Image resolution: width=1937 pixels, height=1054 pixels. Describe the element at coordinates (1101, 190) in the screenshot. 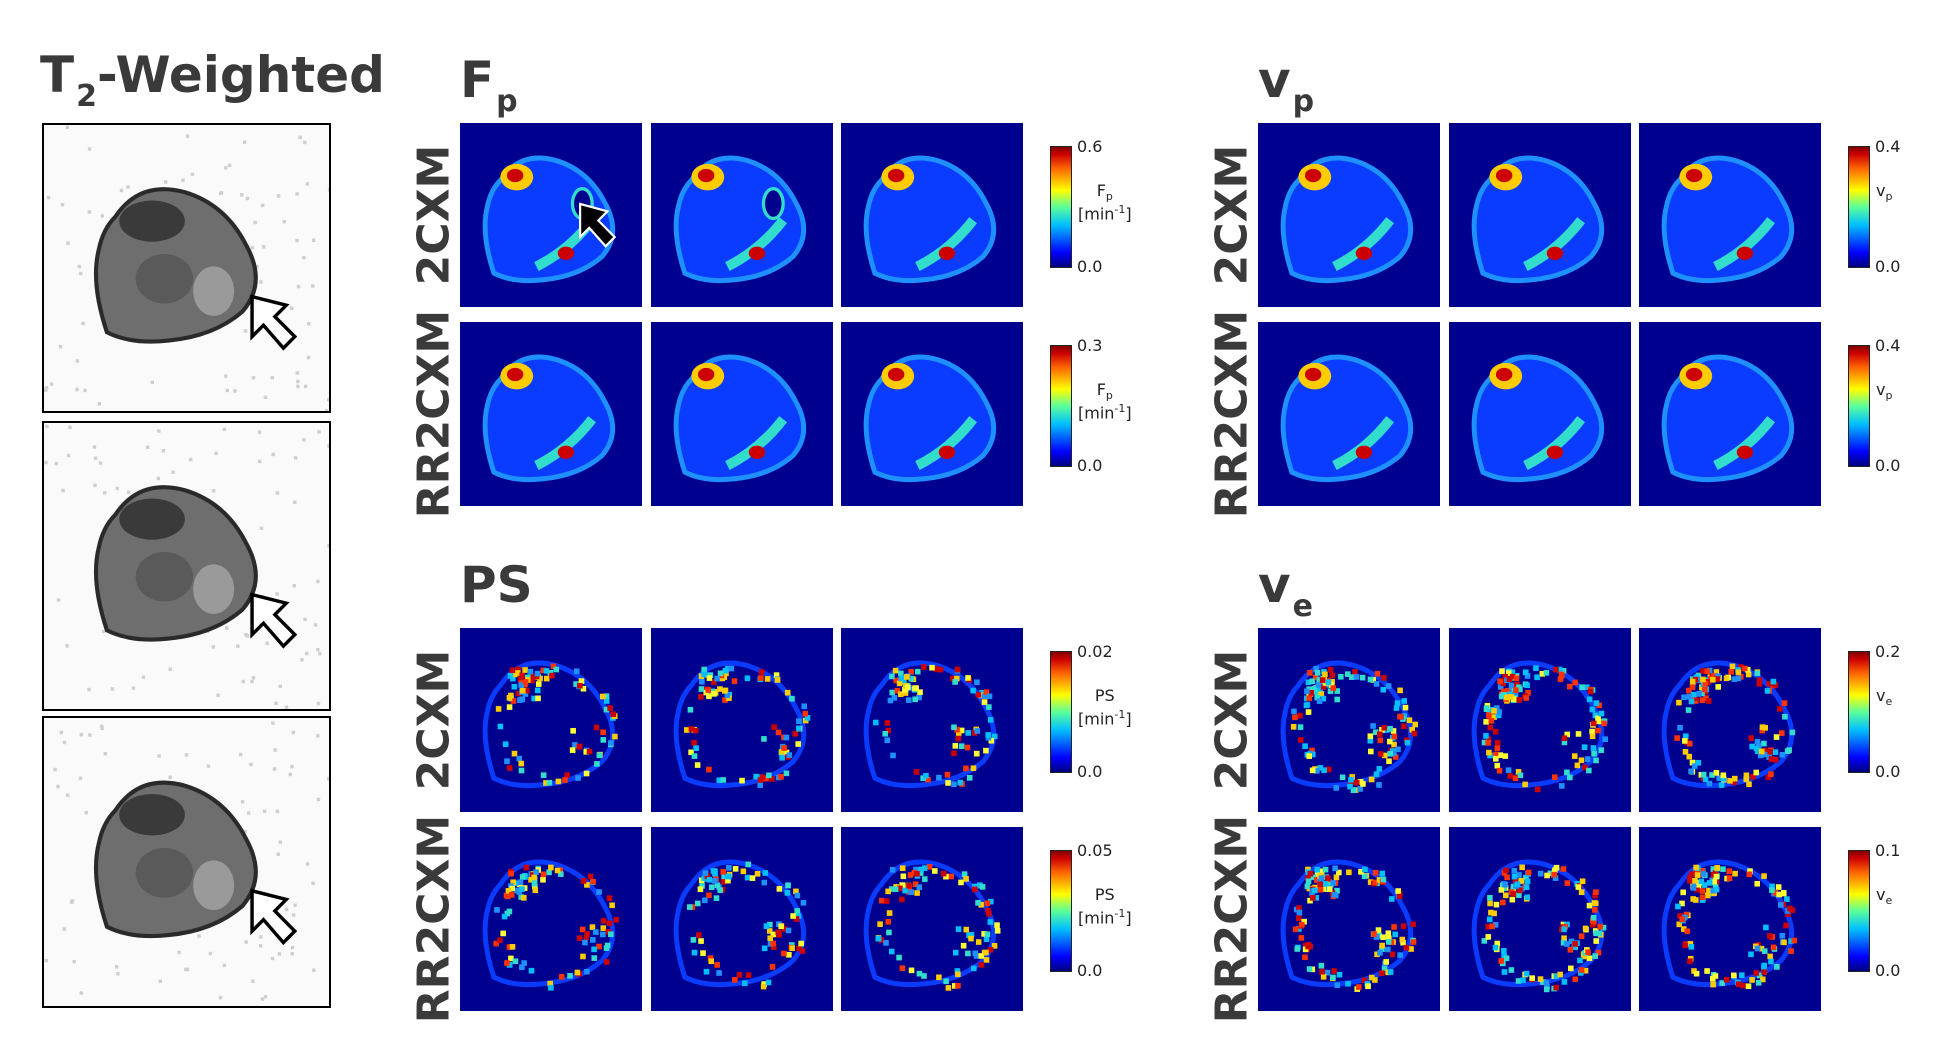

I see `colorbar-name: F` at that location.